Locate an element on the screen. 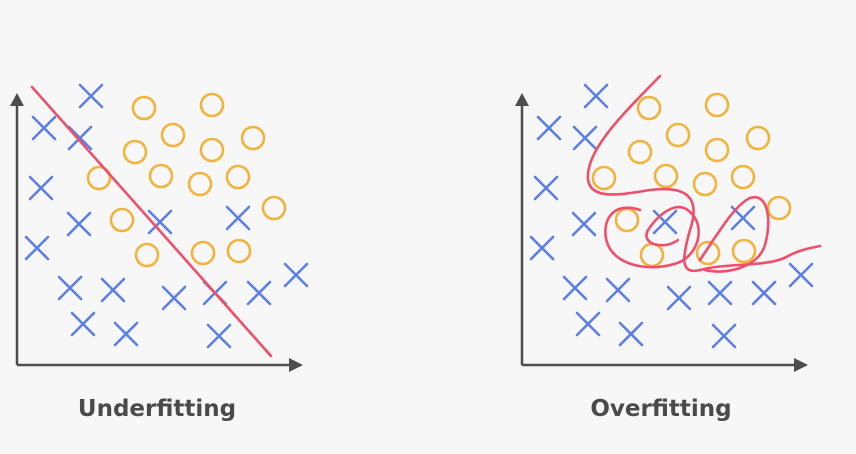 The height and width of the screenshot is (454, 856). panel-label: Underfitting is located at coordinates (157, 409).